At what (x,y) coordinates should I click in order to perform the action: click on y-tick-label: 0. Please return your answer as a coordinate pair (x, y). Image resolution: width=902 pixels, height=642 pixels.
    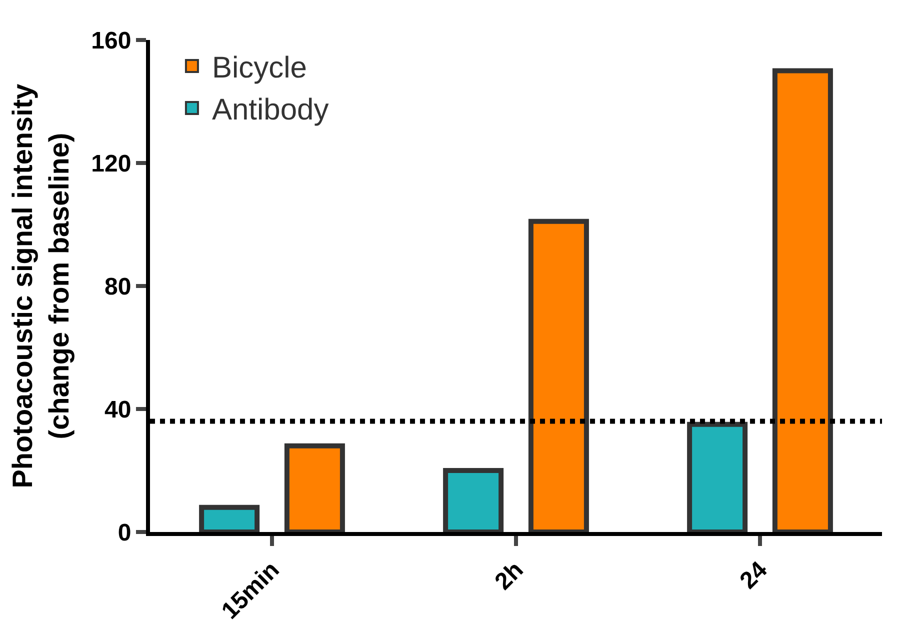
    Looking at the image, I should click on (125, 532).